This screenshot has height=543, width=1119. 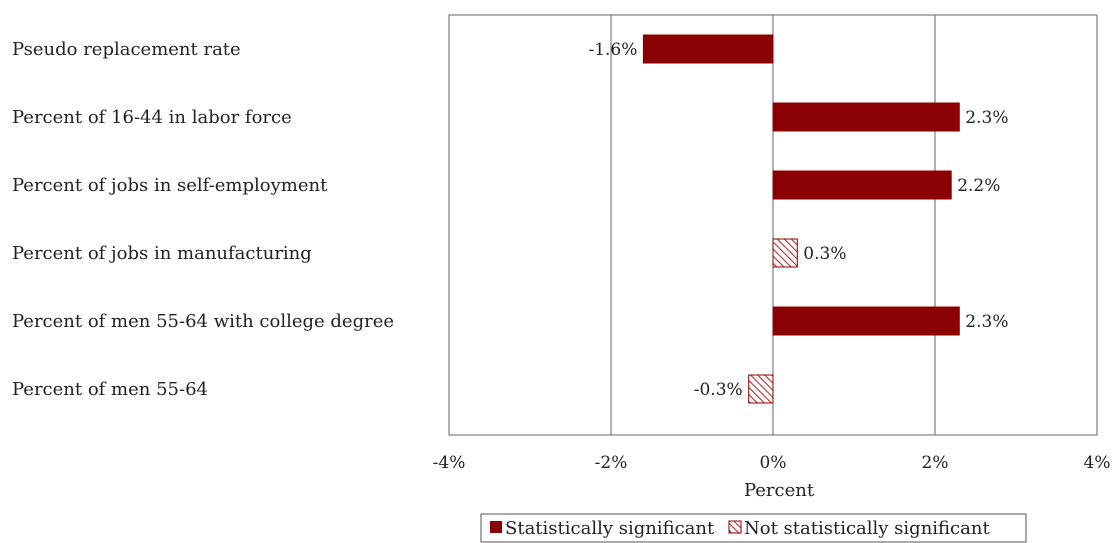 What do you see at coordinates (162, 253) in the screenshot?
I see `category-label: Percent of jobs in manufacturing` at bounding box center [162, 253].